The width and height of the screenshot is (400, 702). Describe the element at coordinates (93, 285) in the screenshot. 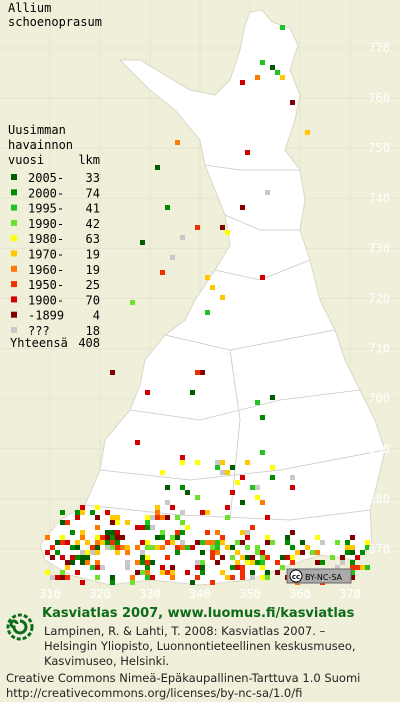

I see `legend-count: 25` at that location.